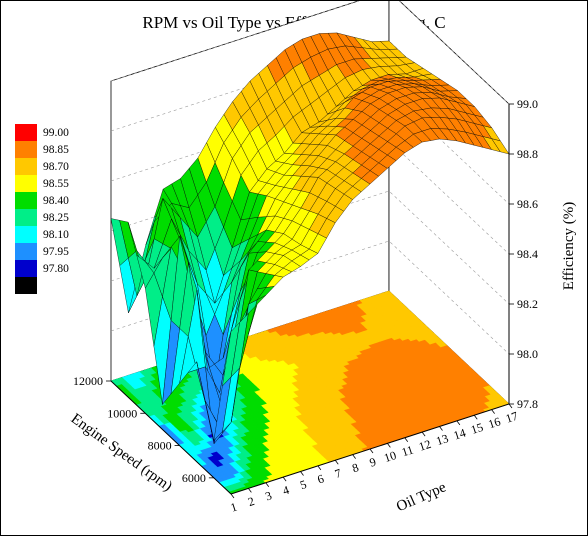 Image resolution: width=588 pixels, height=540 pixels. Describe the element at coordinates (390, 456) in the screenshot. I see `x-tick-label: 10` at that location.